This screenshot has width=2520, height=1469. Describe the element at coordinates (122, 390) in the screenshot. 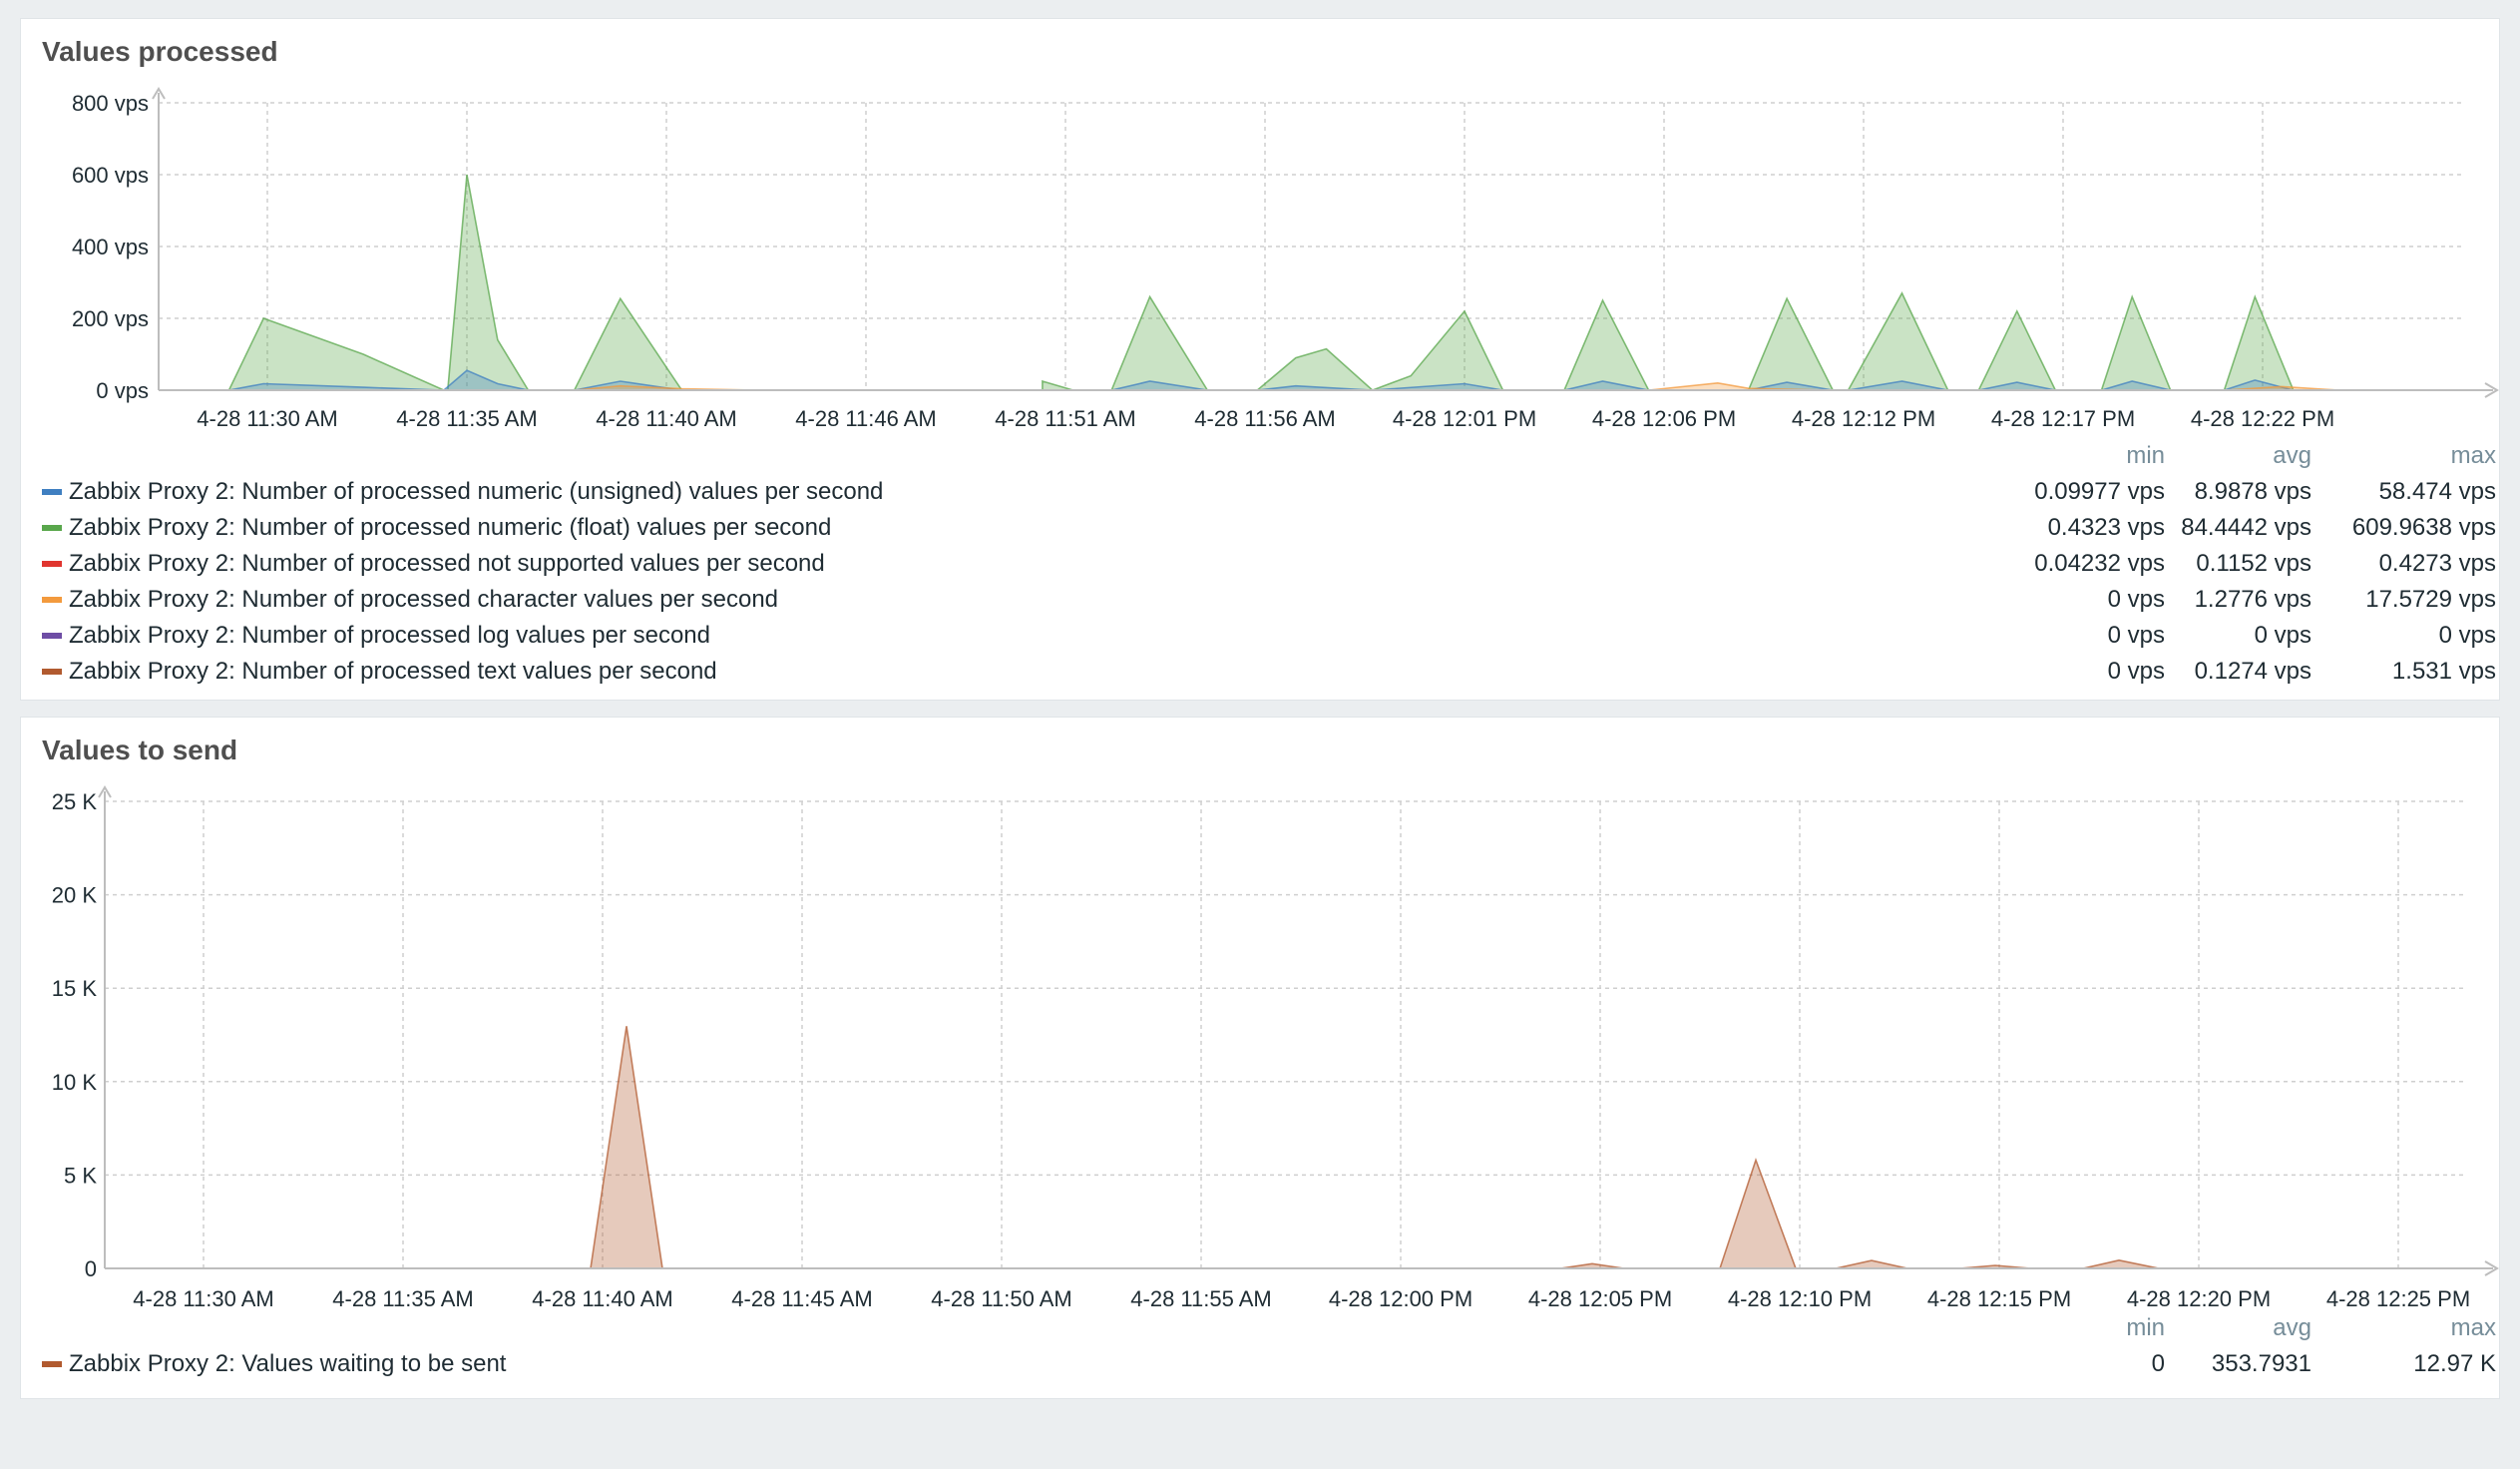

I see `y-tick-label: 0 vps` at that location.